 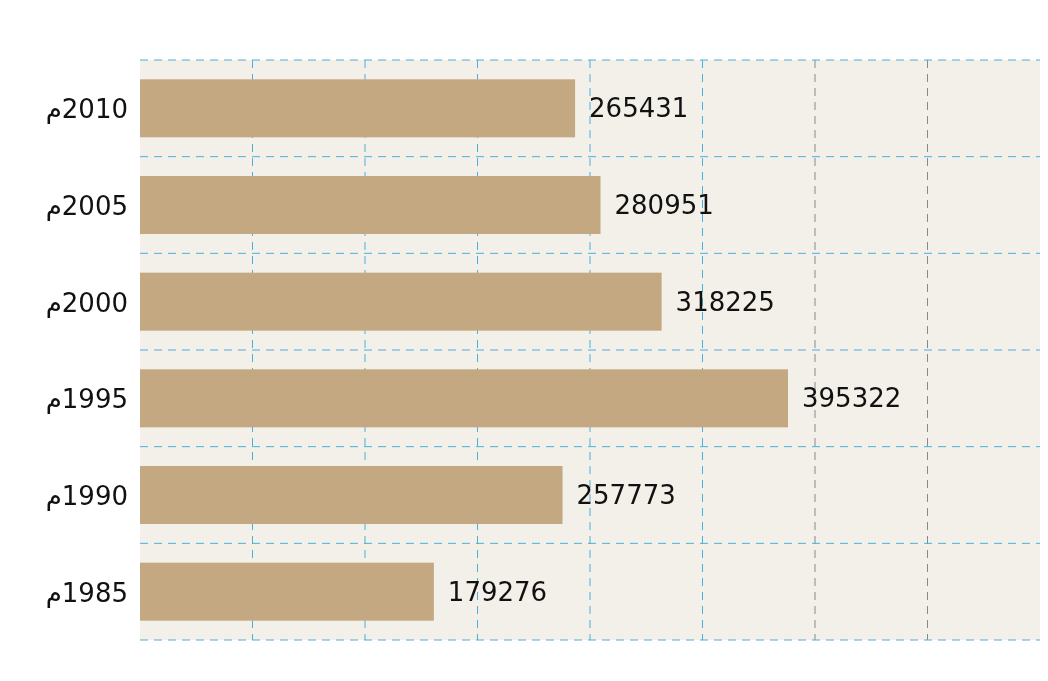 I want to click on data-label: 179276, so click(x=497, y=591).